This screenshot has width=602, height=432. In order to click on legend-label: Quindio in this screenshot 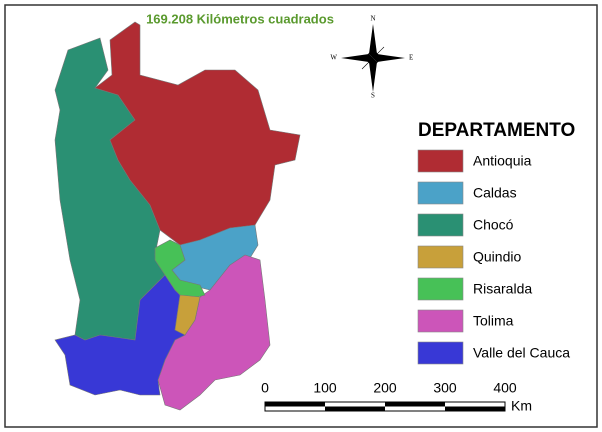, I will do `click(497, 257)`.